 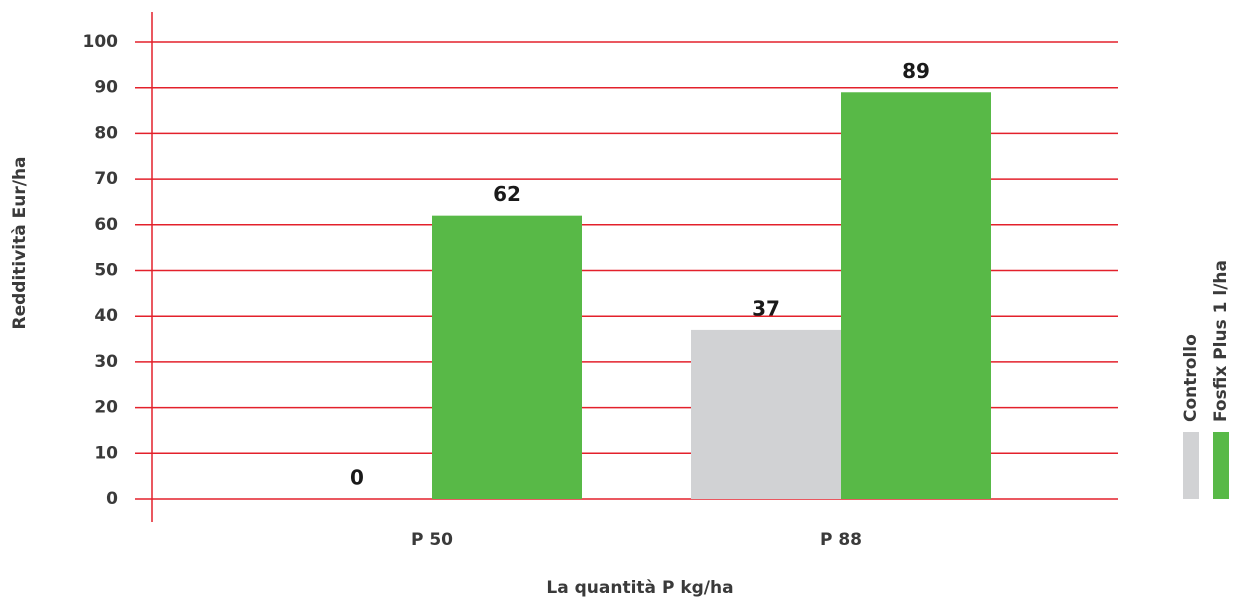 I want to click on y-tick-label: 10, so click(x=106, y=453).